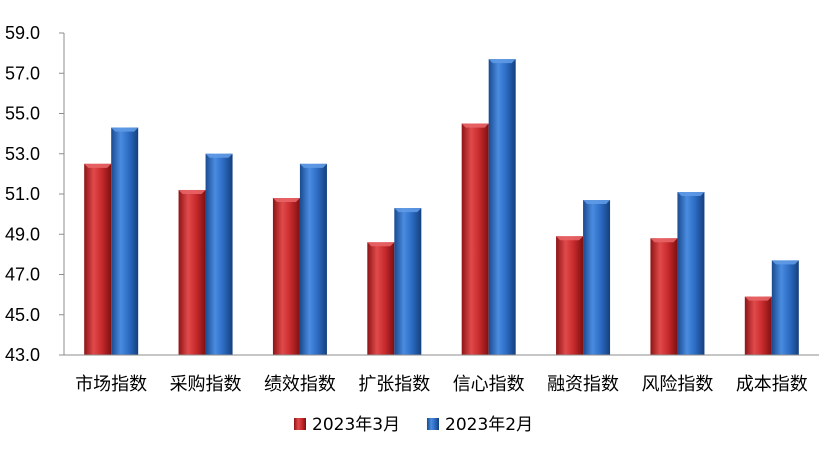  Describe the element at coordinates (22, 73) in the screenshot. I see `y-tick-label: 57.0` at that location.